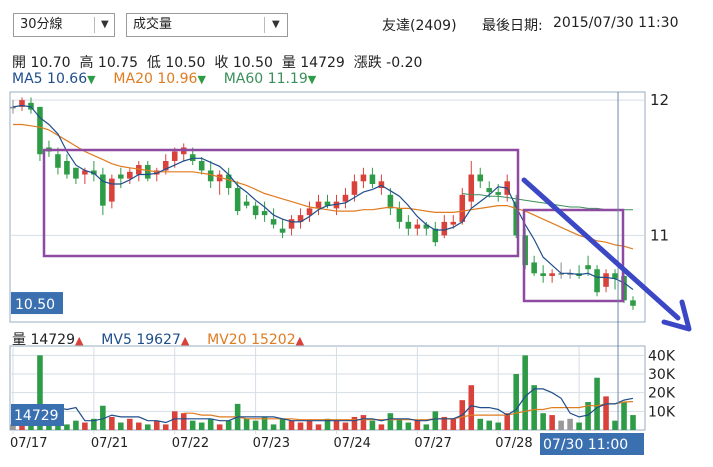 This screenshot has height=467, width=713. I want to click on vol-label: 量, so click(19, 340).